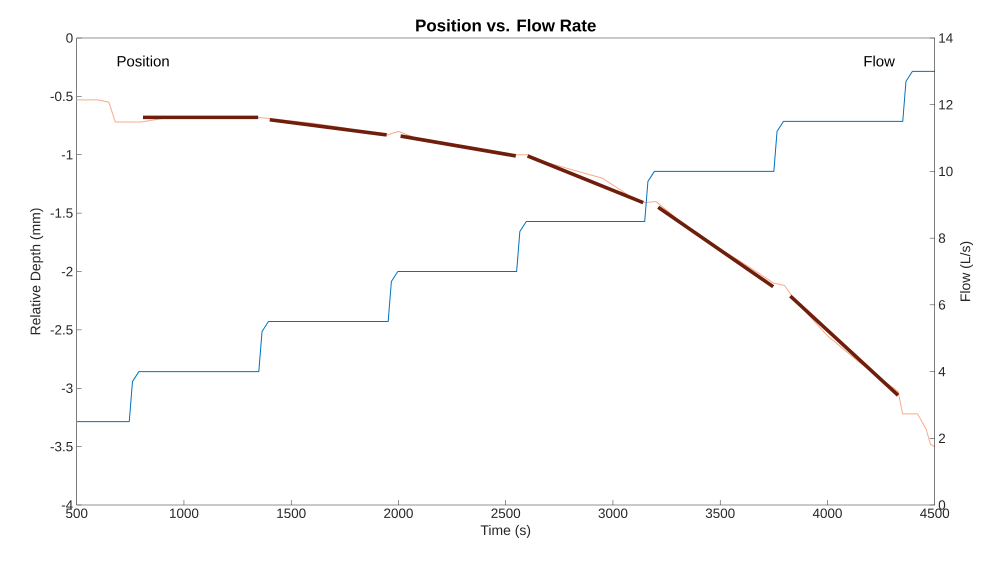 This screenshot has height=569, width=997. What do you see at coordinates (942, 438) in the screenshot?
I see `y2-tick-label: 2` at bounding box center [942, 438].